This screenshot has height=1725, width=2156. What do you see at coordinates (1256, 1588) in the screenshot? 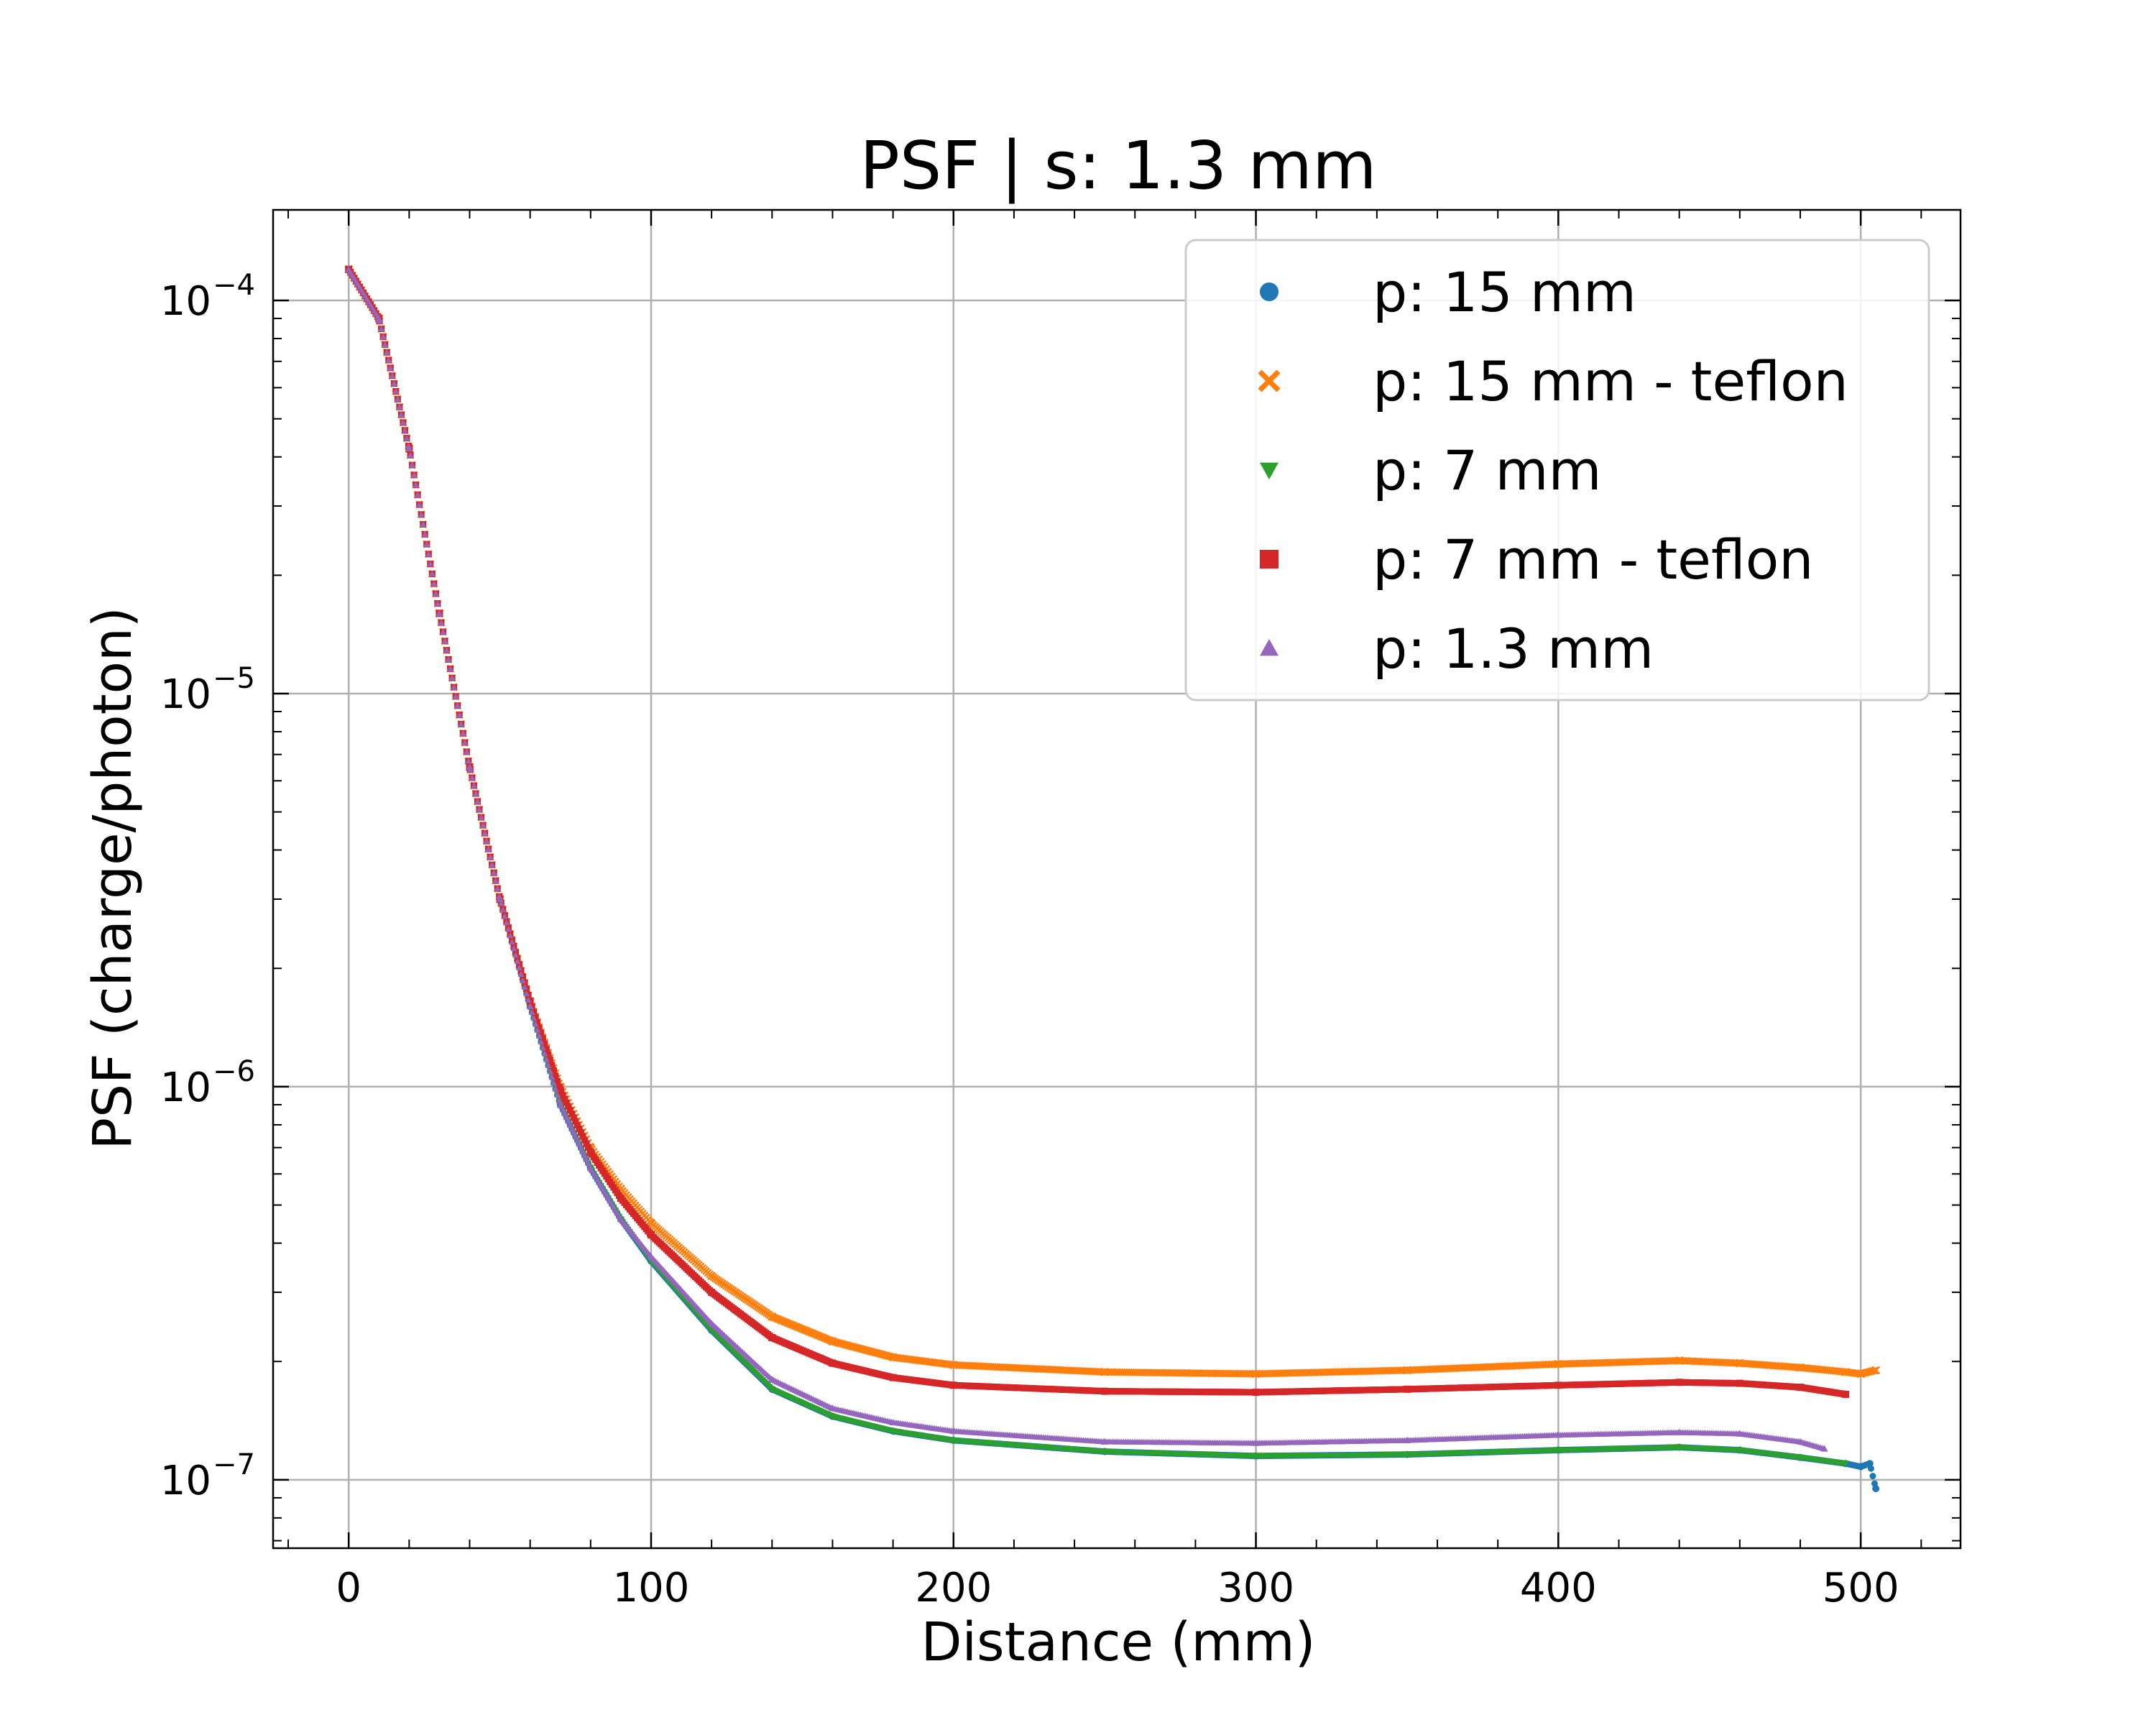
I see `x-tick-label: 300` at bounding box center [1256, 1588].